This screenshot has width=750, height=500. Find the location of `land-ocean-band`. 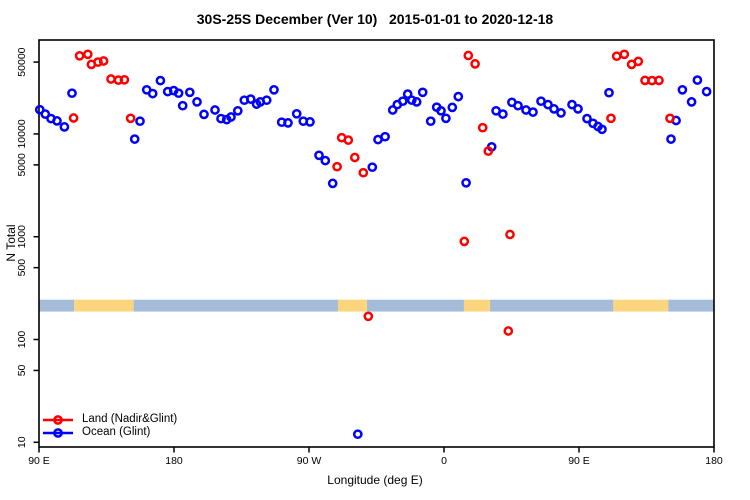

land-ocean-band is located at coordinates (376, 305).